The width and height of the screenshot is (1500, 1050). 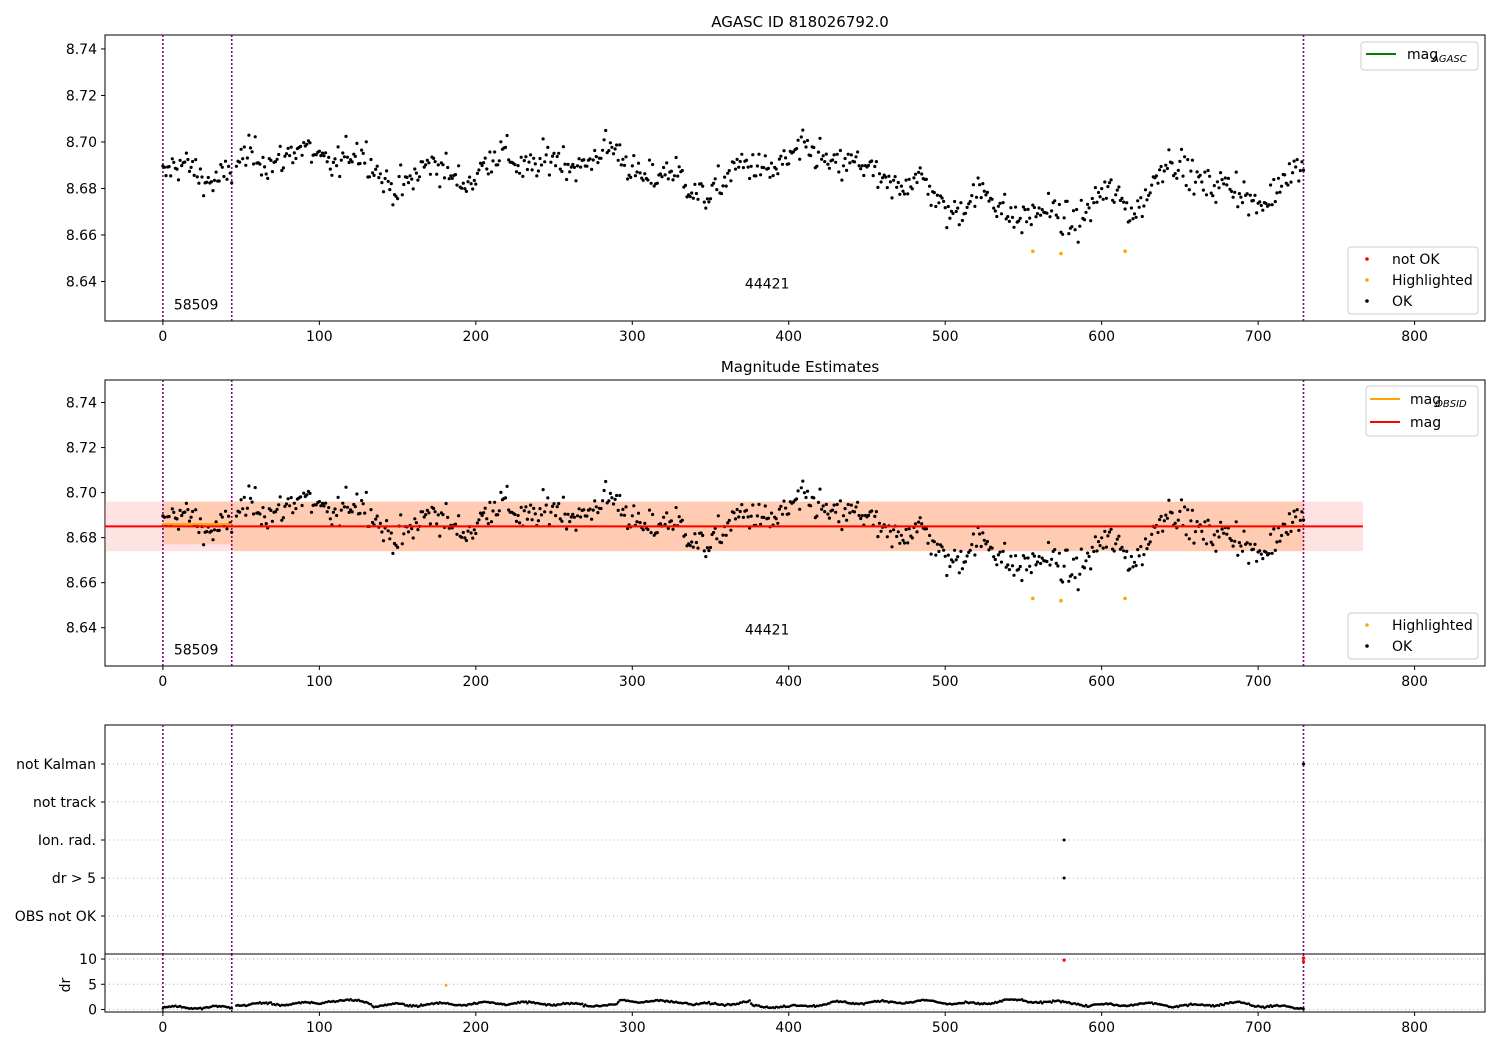 I want to click on highlighted-point, so click(x=1033, y=598).